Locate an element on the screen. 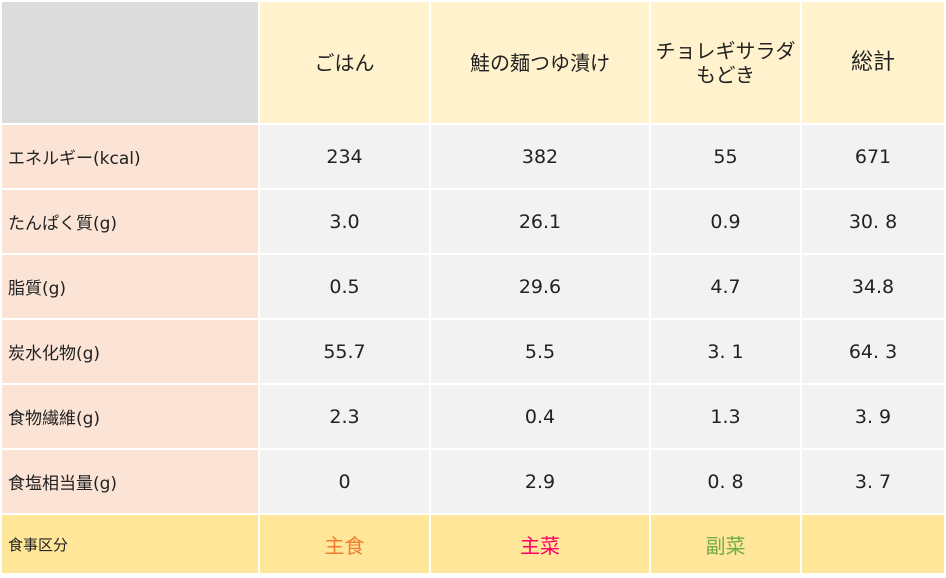 The image size is (946, 578). table-cell: 3.0 is located at coordinates (344, 221).